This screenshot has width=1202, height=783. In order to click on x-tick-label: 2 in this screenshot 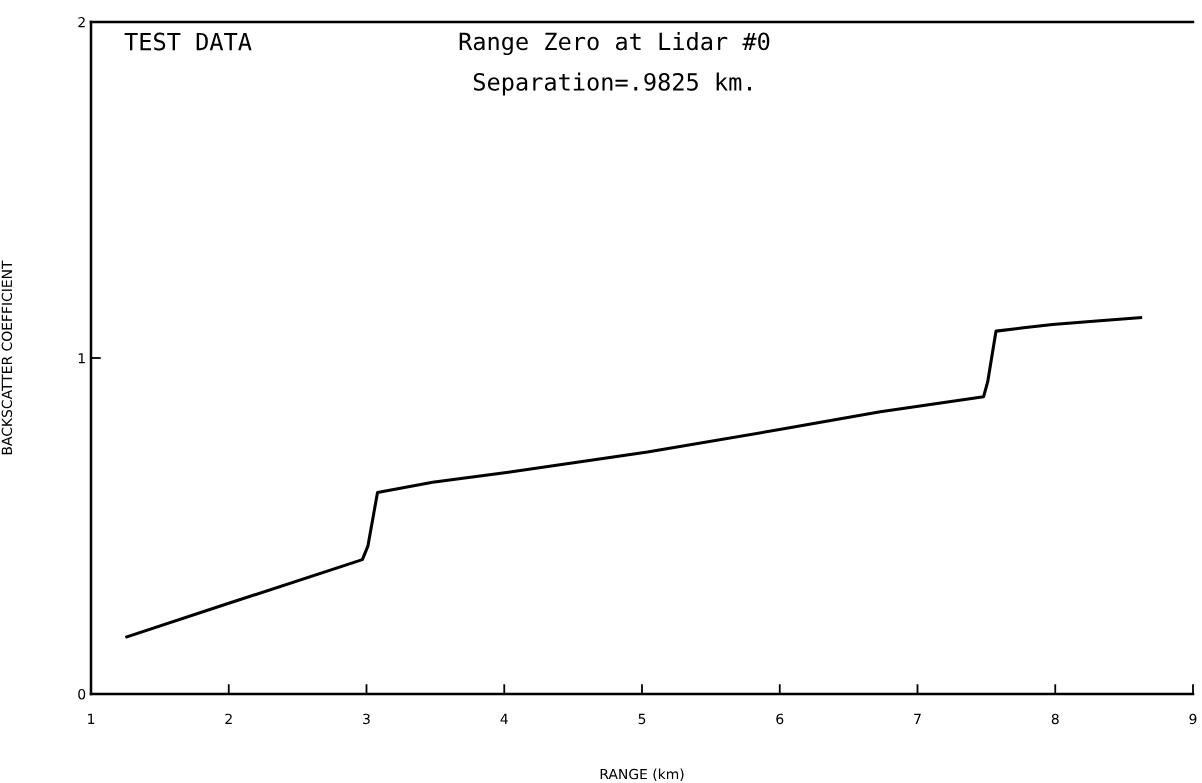, I will do `click(228, 718)`.